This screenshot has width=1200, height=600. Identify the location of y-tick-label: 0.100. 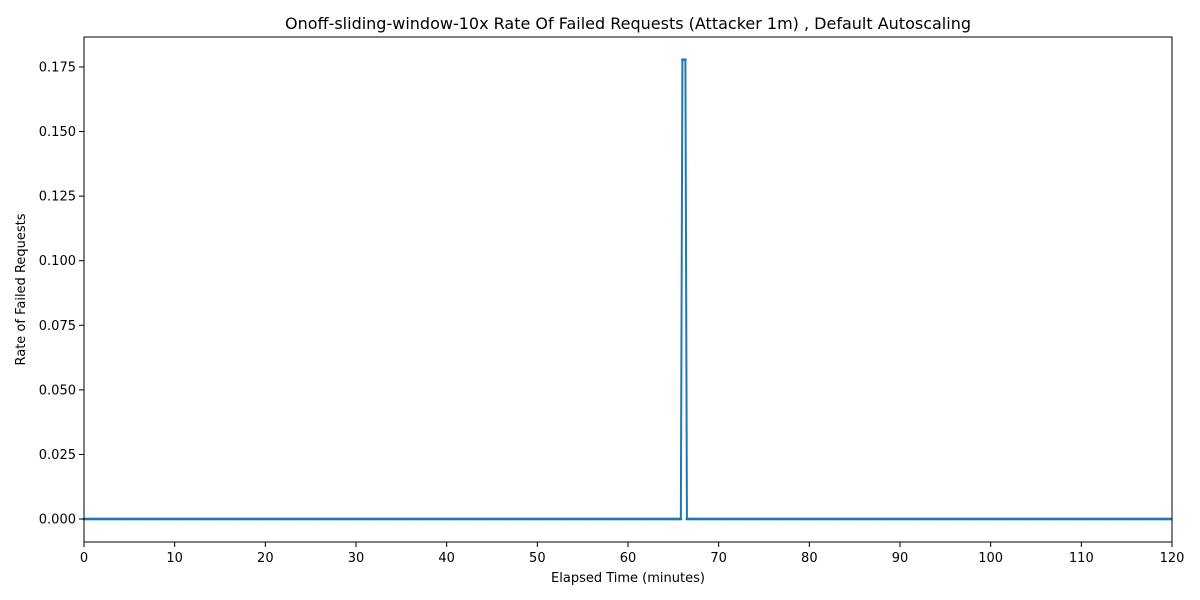
(57, 261).